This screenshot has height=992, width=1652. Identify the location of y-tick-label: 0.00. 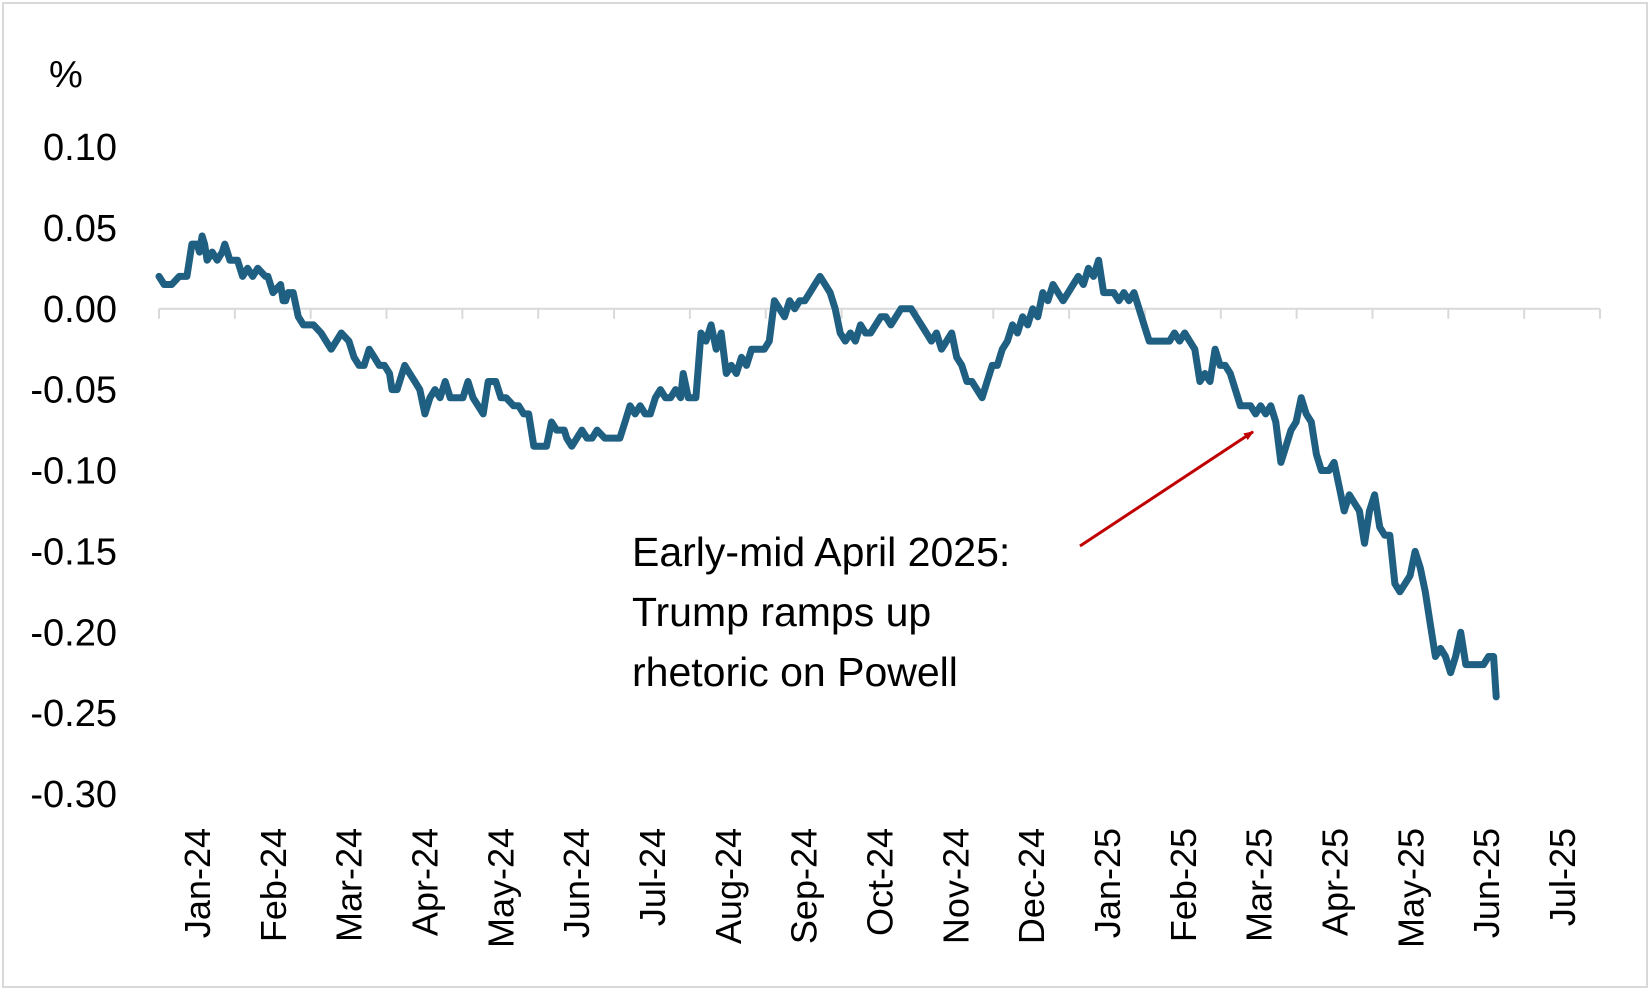
(80, 310).